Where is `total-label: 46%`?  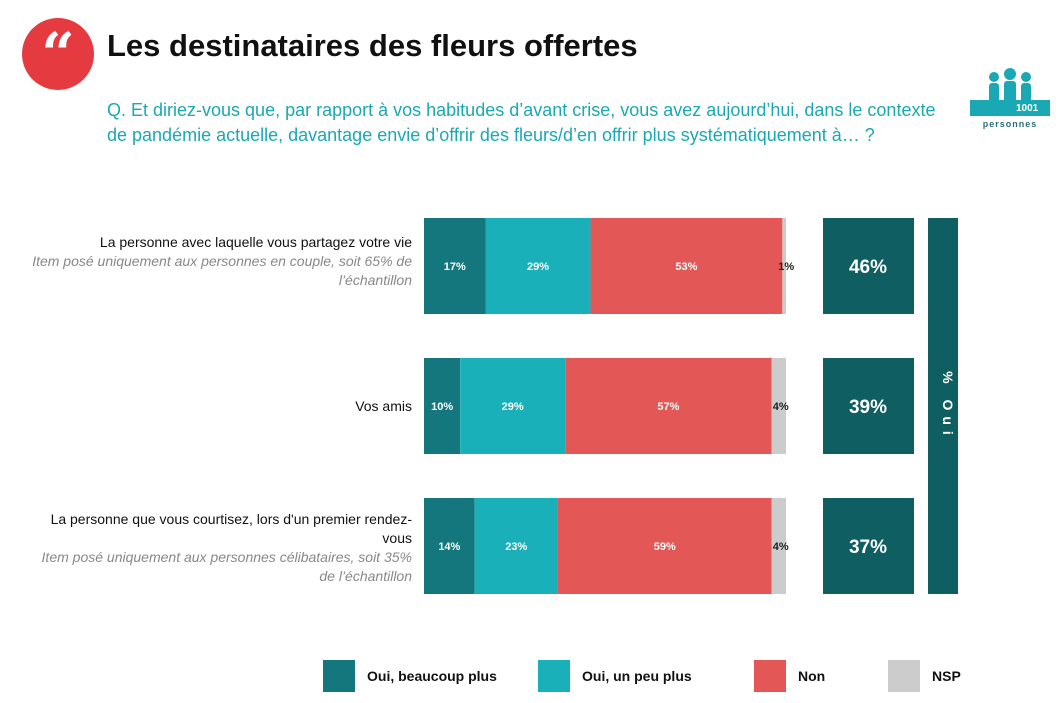
total-label: 46% is located at coordinates (868, 267).